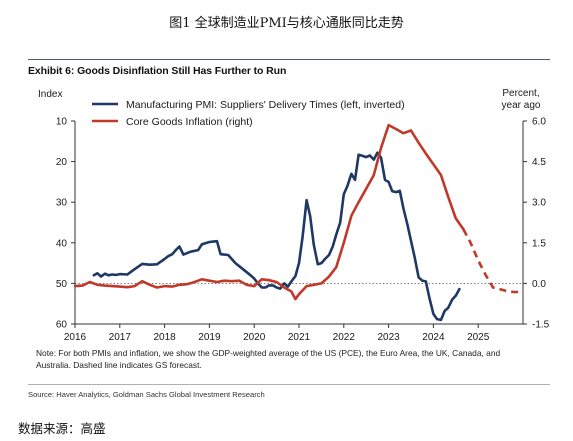  Describe the element at coordinates (388, 337) in the screenshot. I see `x-tick-label: 2023` at that location.